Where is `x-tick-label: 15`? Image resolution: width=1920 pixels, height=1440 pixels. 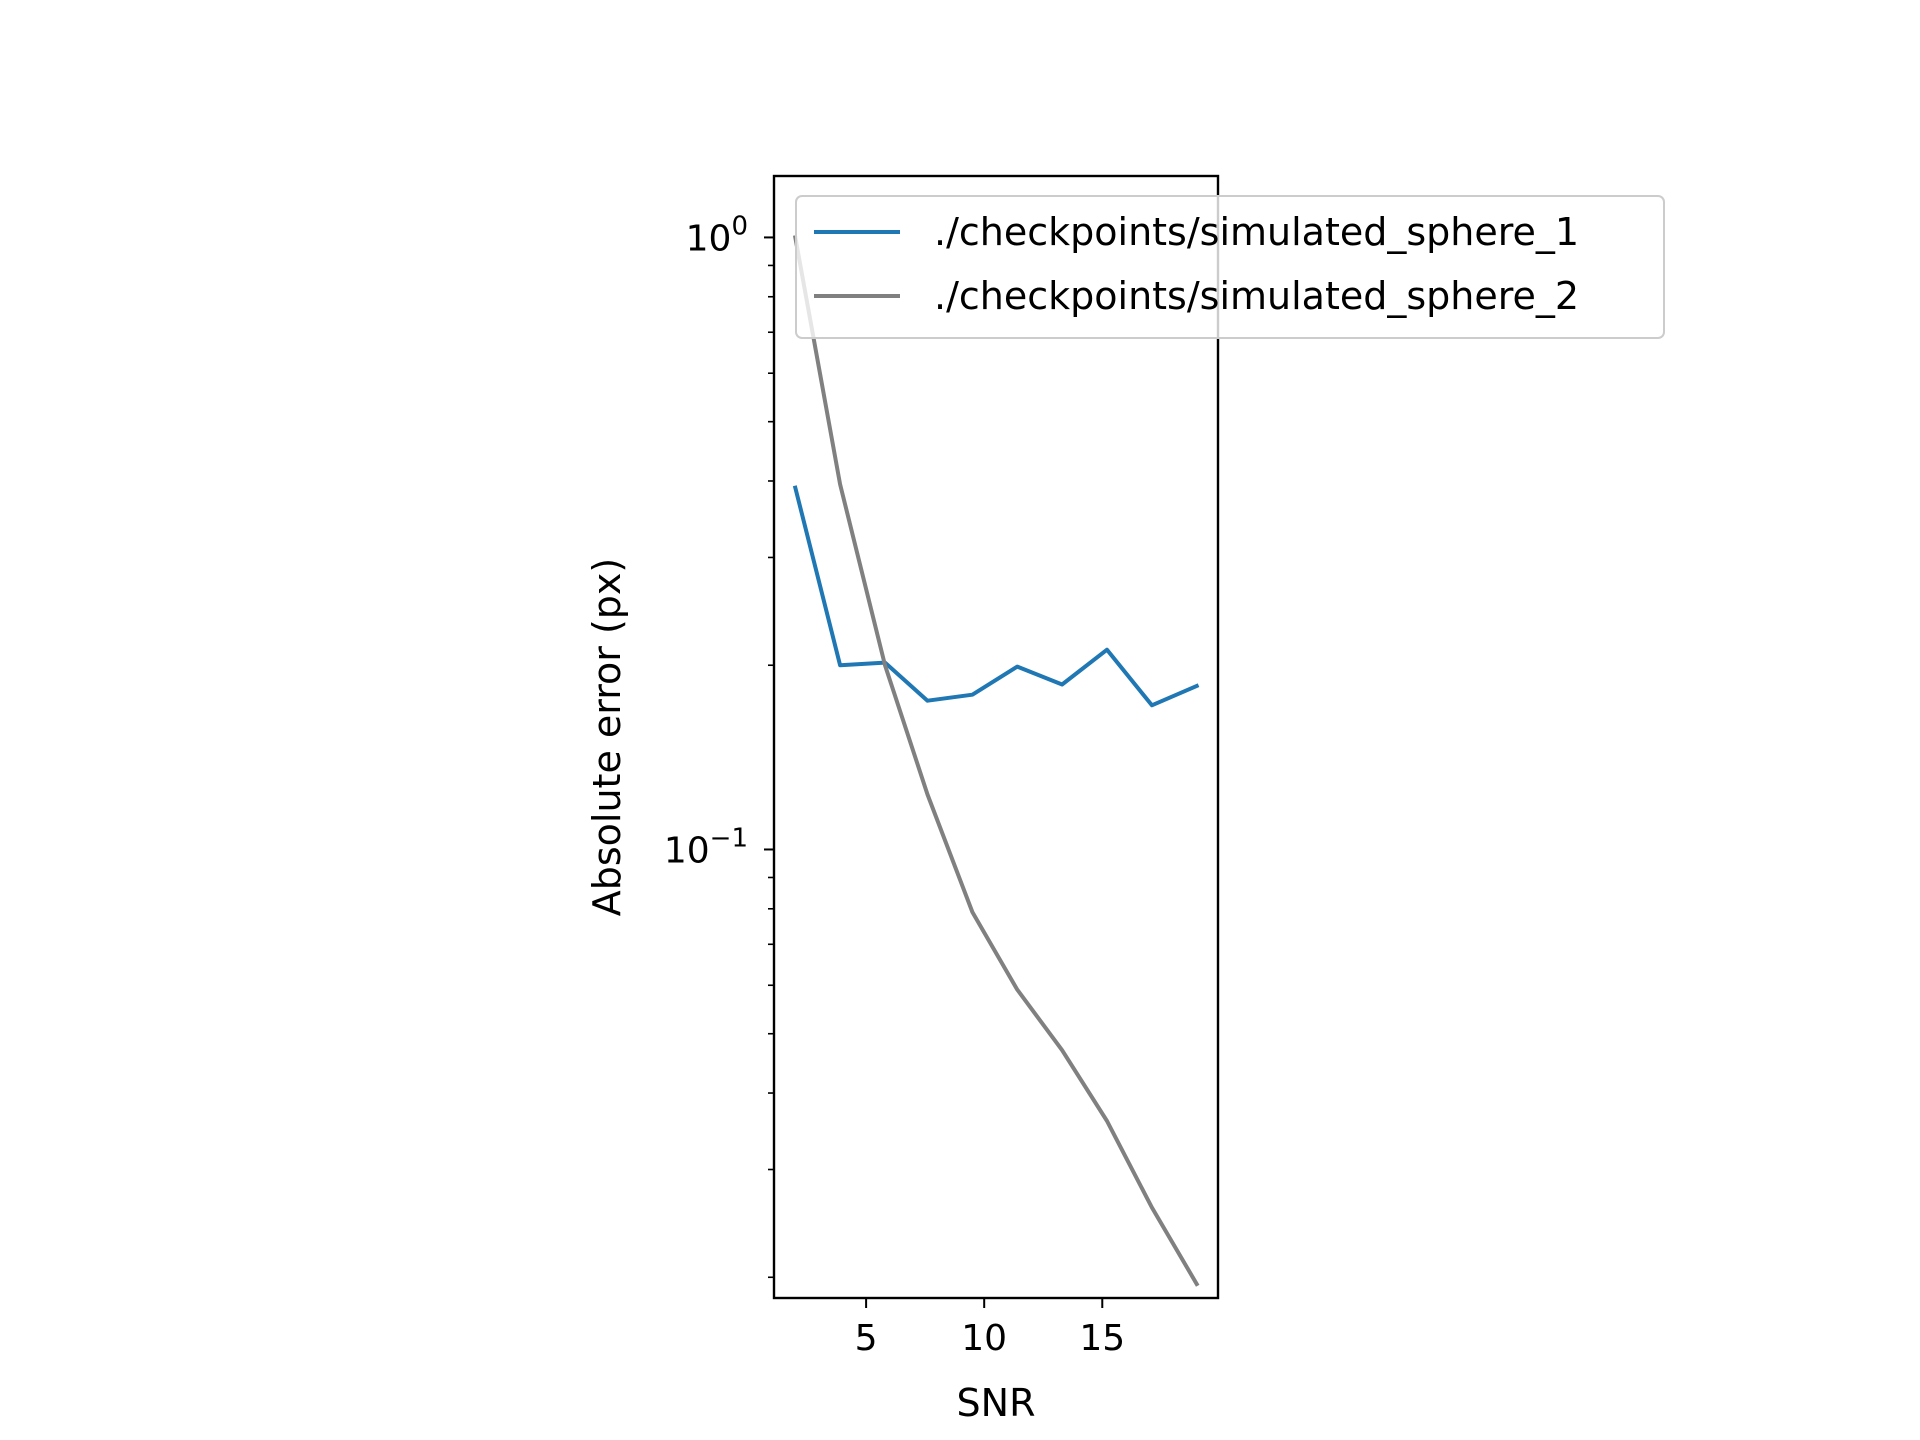 x-tick-label: 15 is located at coordinates (1102, 1338).